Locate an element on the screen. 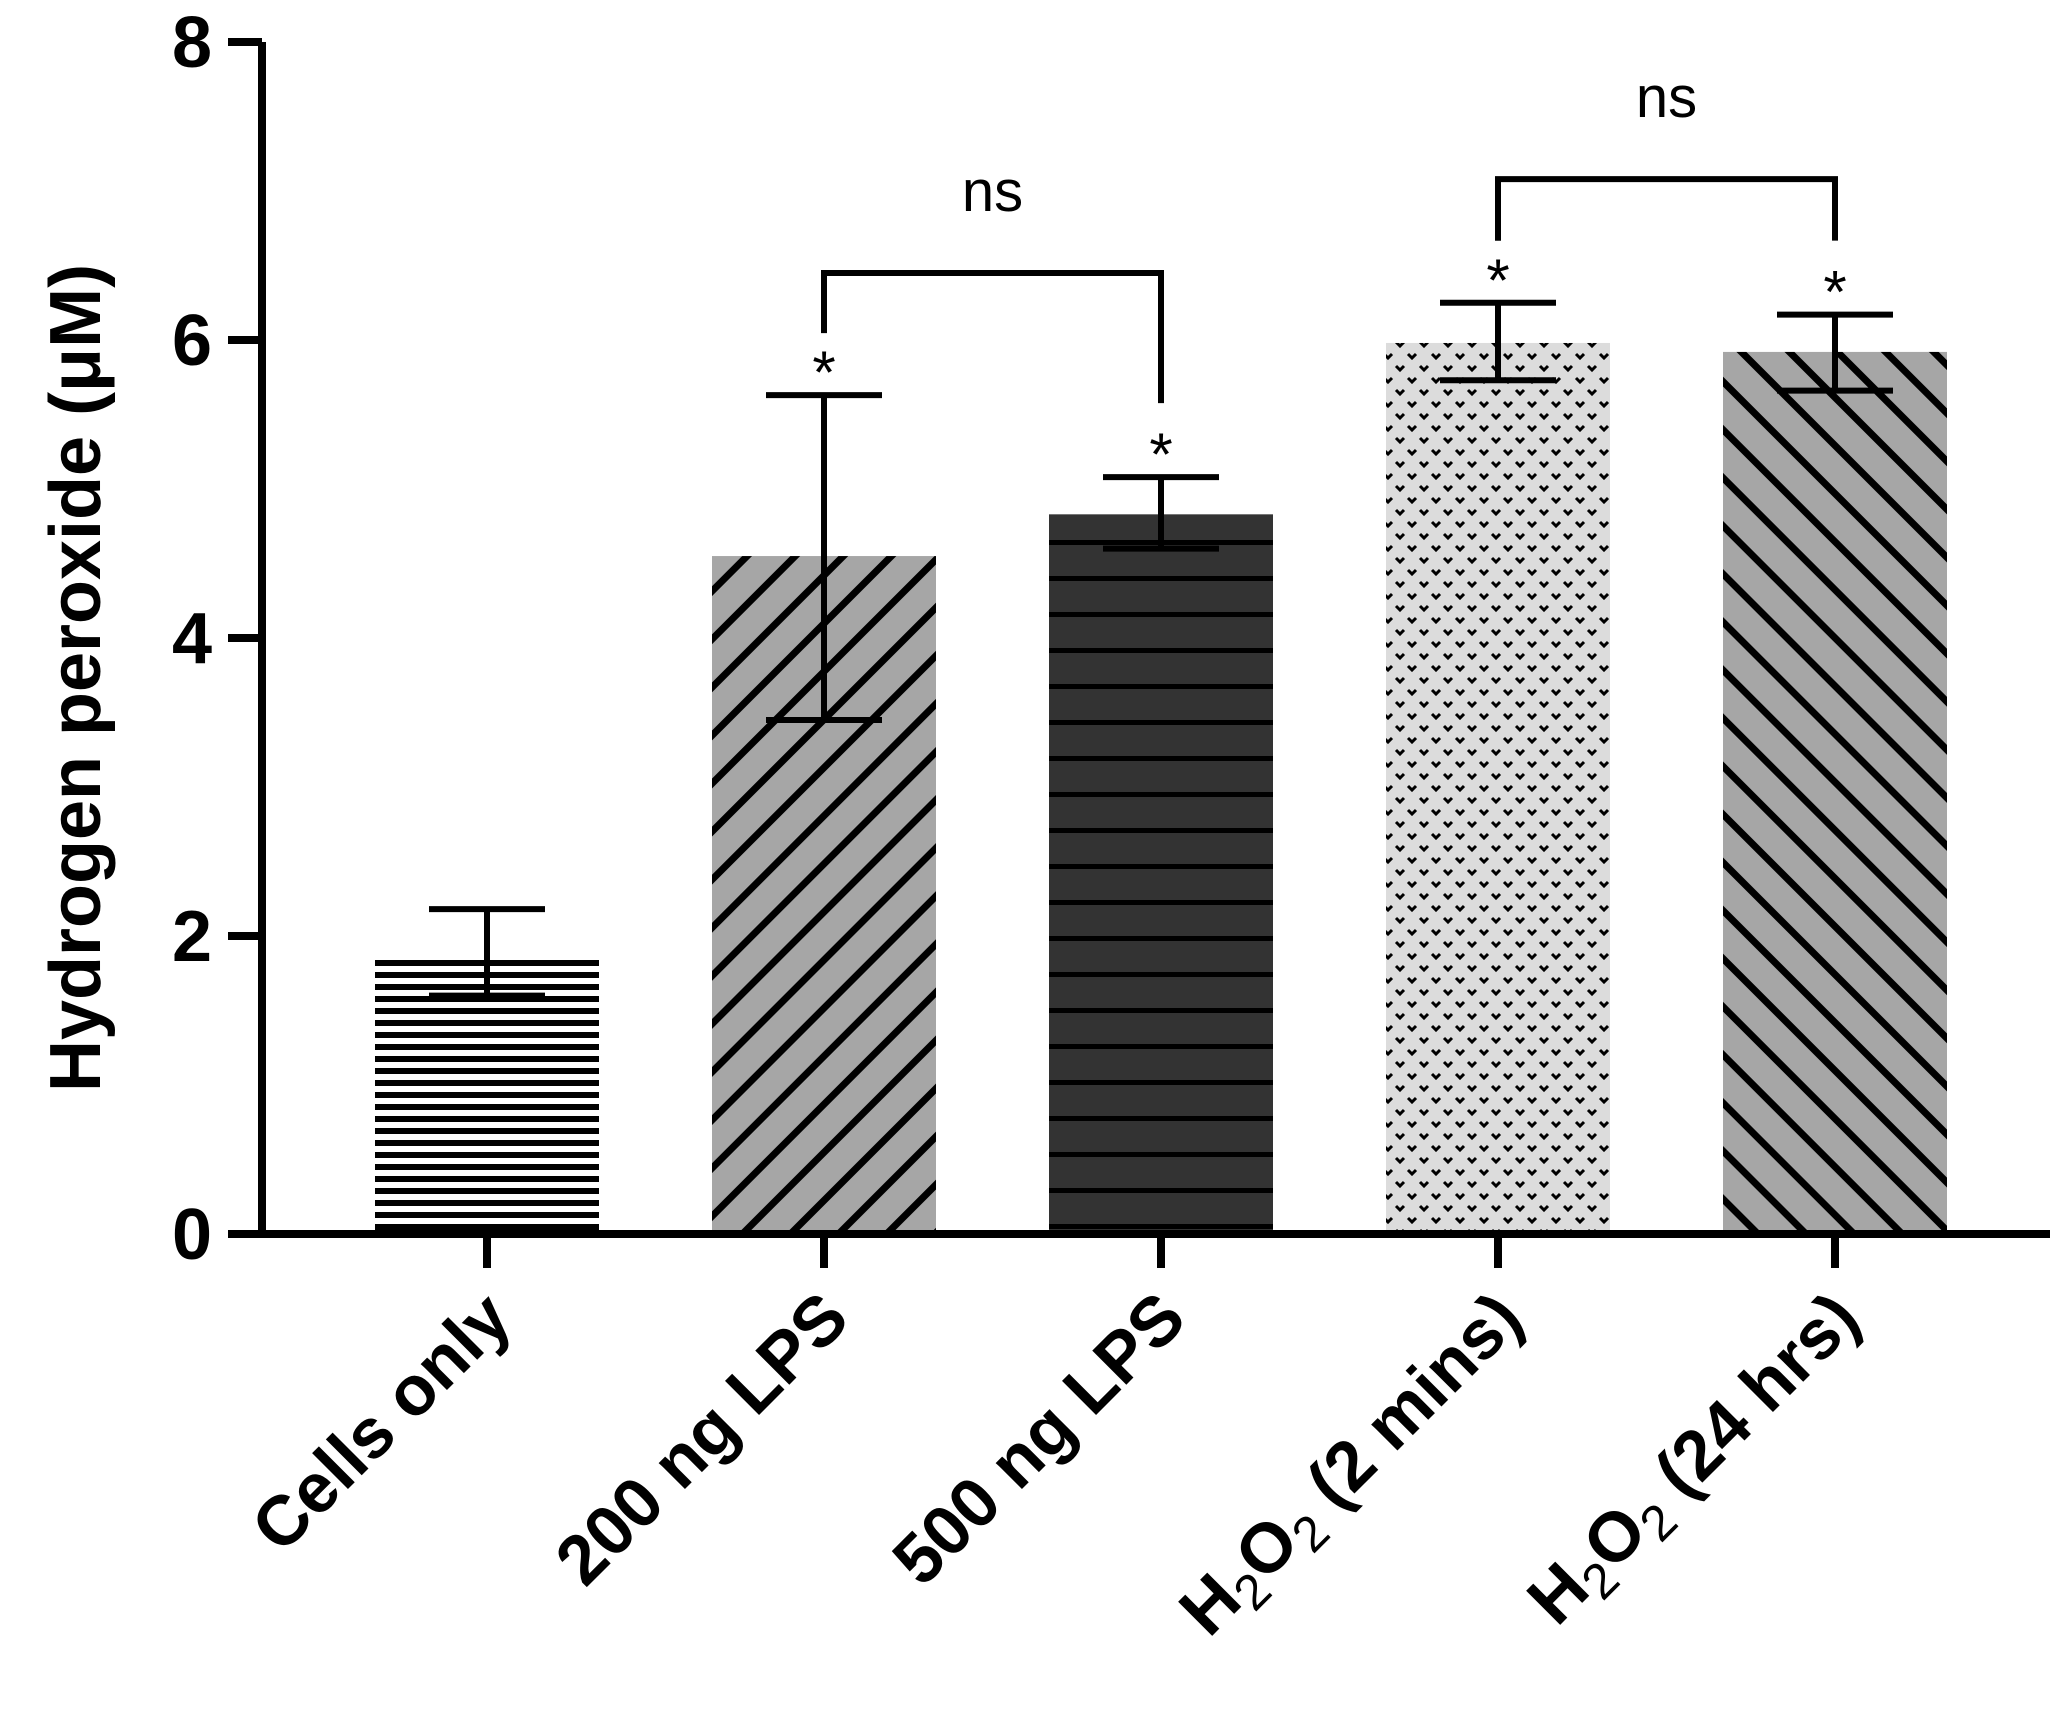 The image size is (2070, 1731). error-bar-cells is located at coordinates (487, 952).